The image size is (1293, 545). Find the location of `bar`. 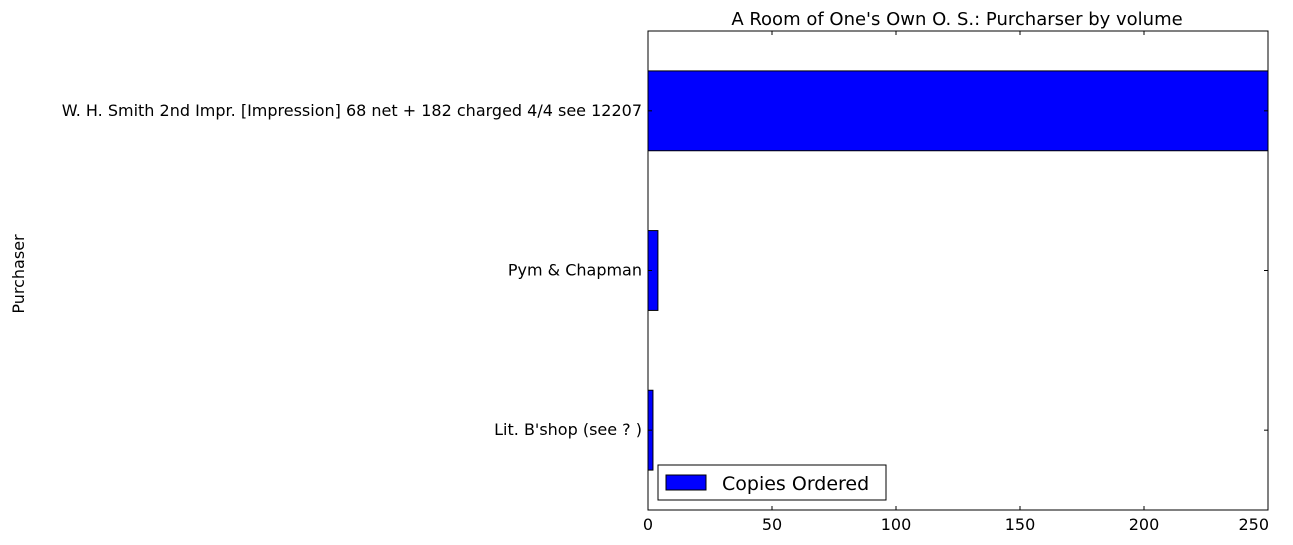

bar is located at coordinates (958, 111).